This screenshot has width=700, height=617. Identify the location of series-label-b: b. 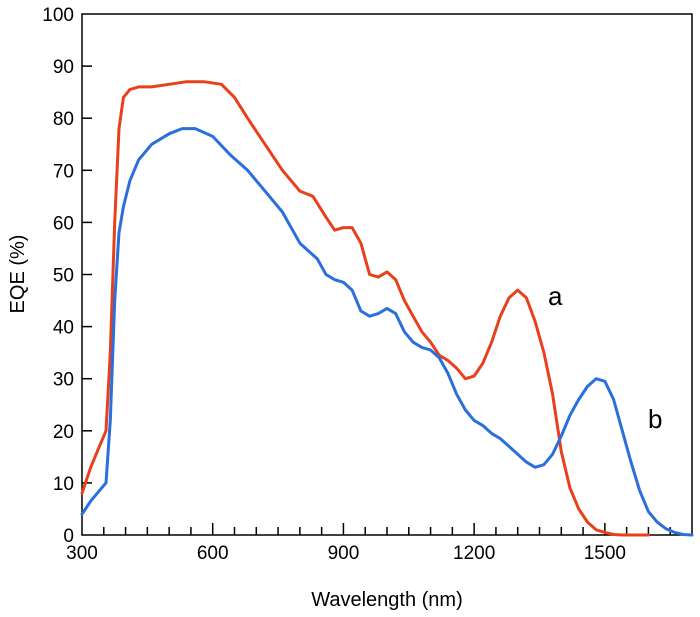
(655, 419).